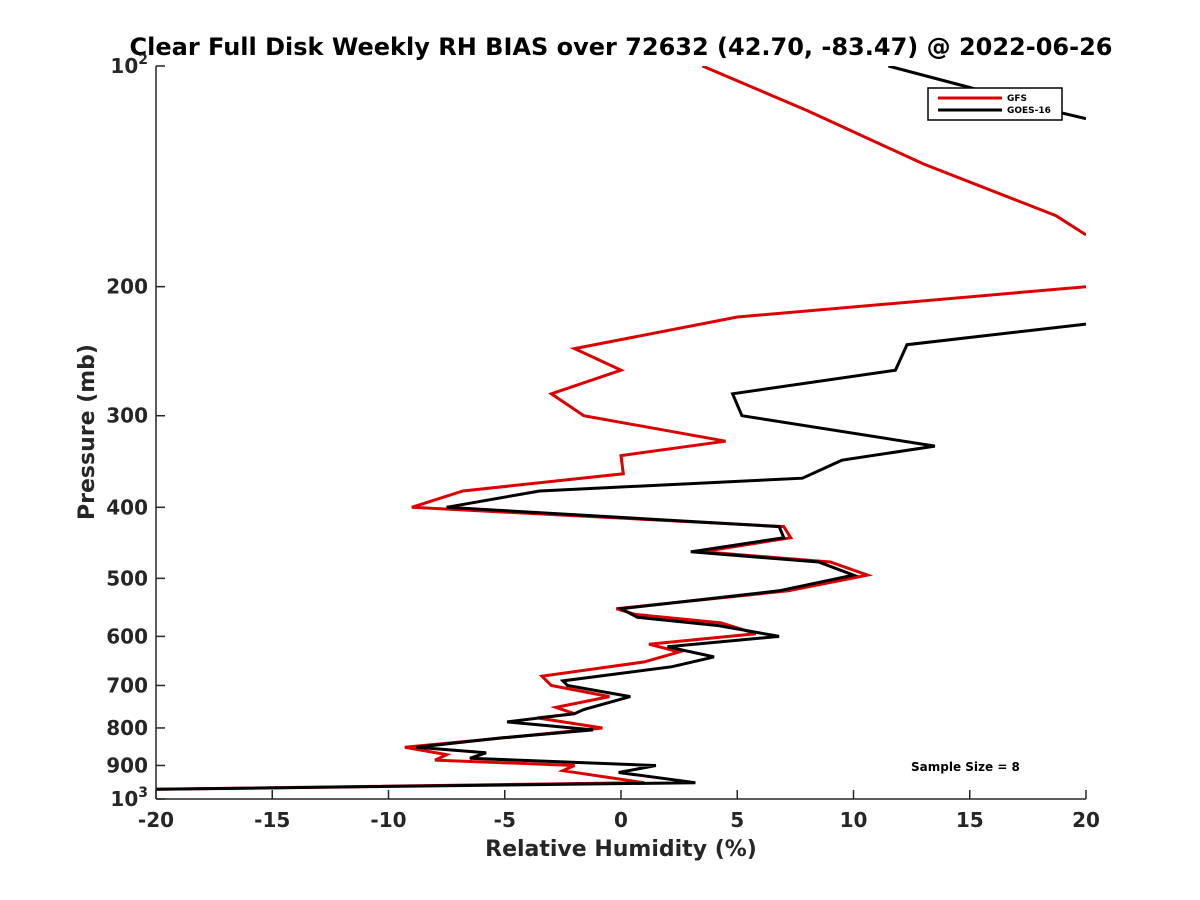  Describe the element at coordinates (127, 416) in the screenshot. I see `y-tick-label: 300` at that location.